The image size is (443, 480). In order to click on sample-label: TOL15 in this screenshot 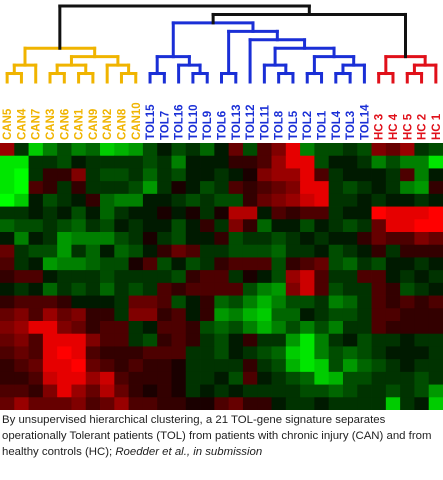, I will do `click(151, 122)`.